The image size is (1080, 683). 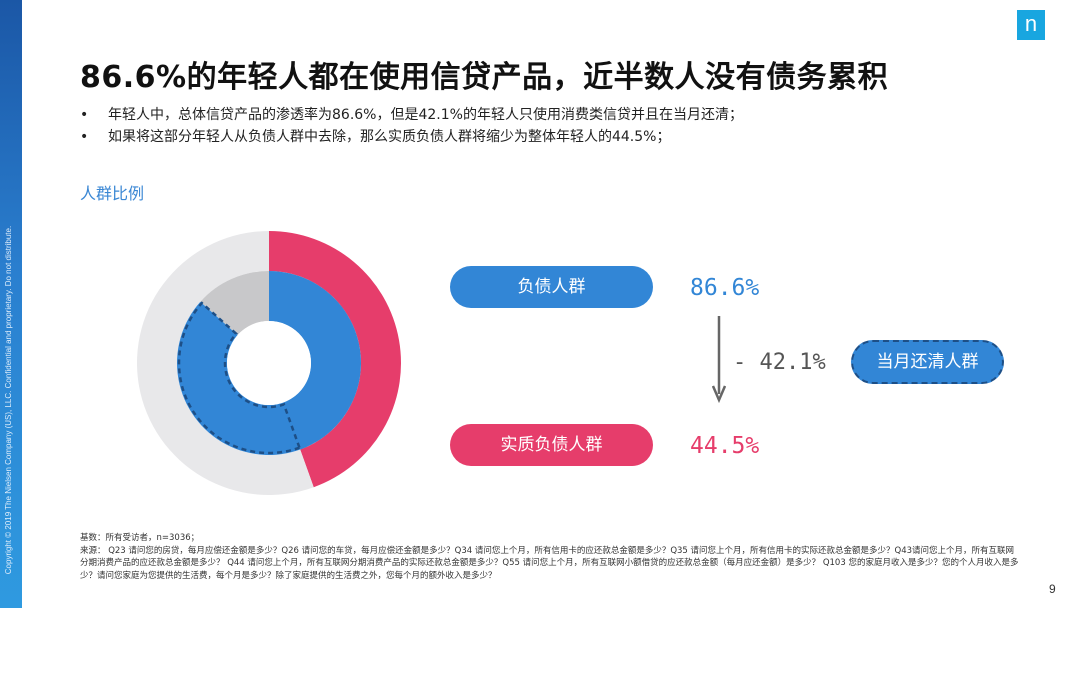 I want to click on footnote-base: 基数：所有受访者，n=3036；, so click(x=140, y=538).